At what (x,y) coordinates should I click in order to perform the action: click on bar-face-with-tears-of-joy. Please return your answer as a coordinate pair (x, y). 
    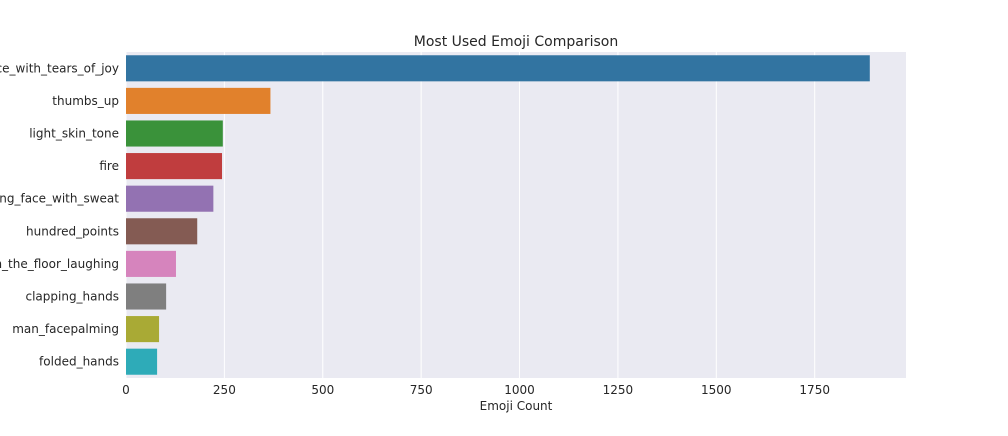
    Looking at the image, I should click on (498, 68).